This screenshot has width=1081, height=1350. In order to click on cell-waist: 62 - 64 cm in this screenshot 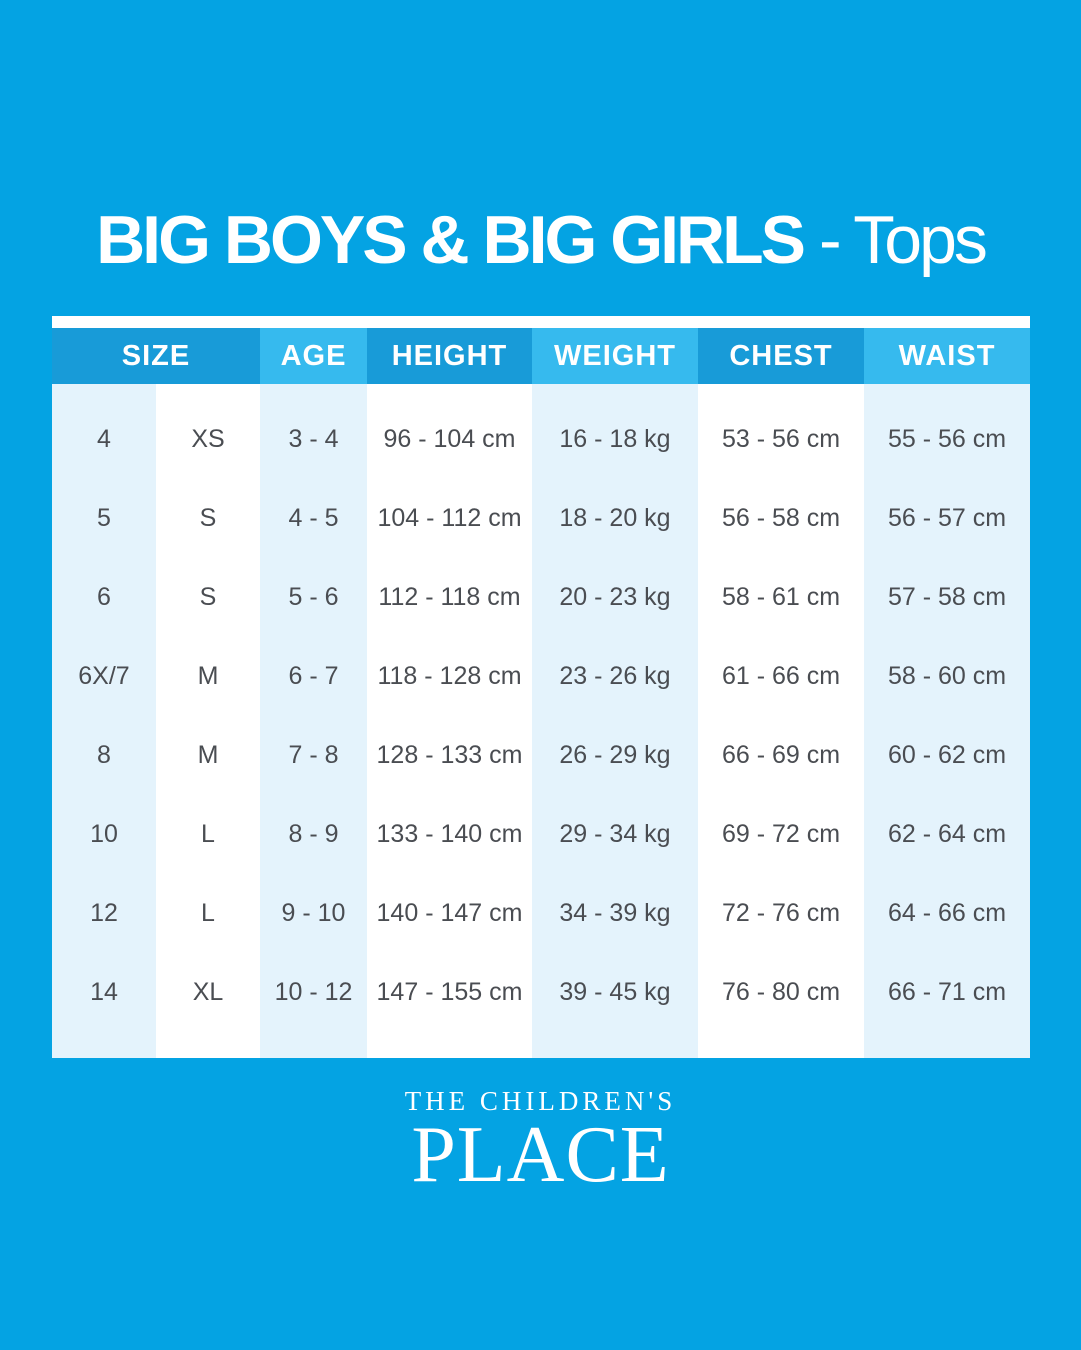, I will do `click(947, 834)`.